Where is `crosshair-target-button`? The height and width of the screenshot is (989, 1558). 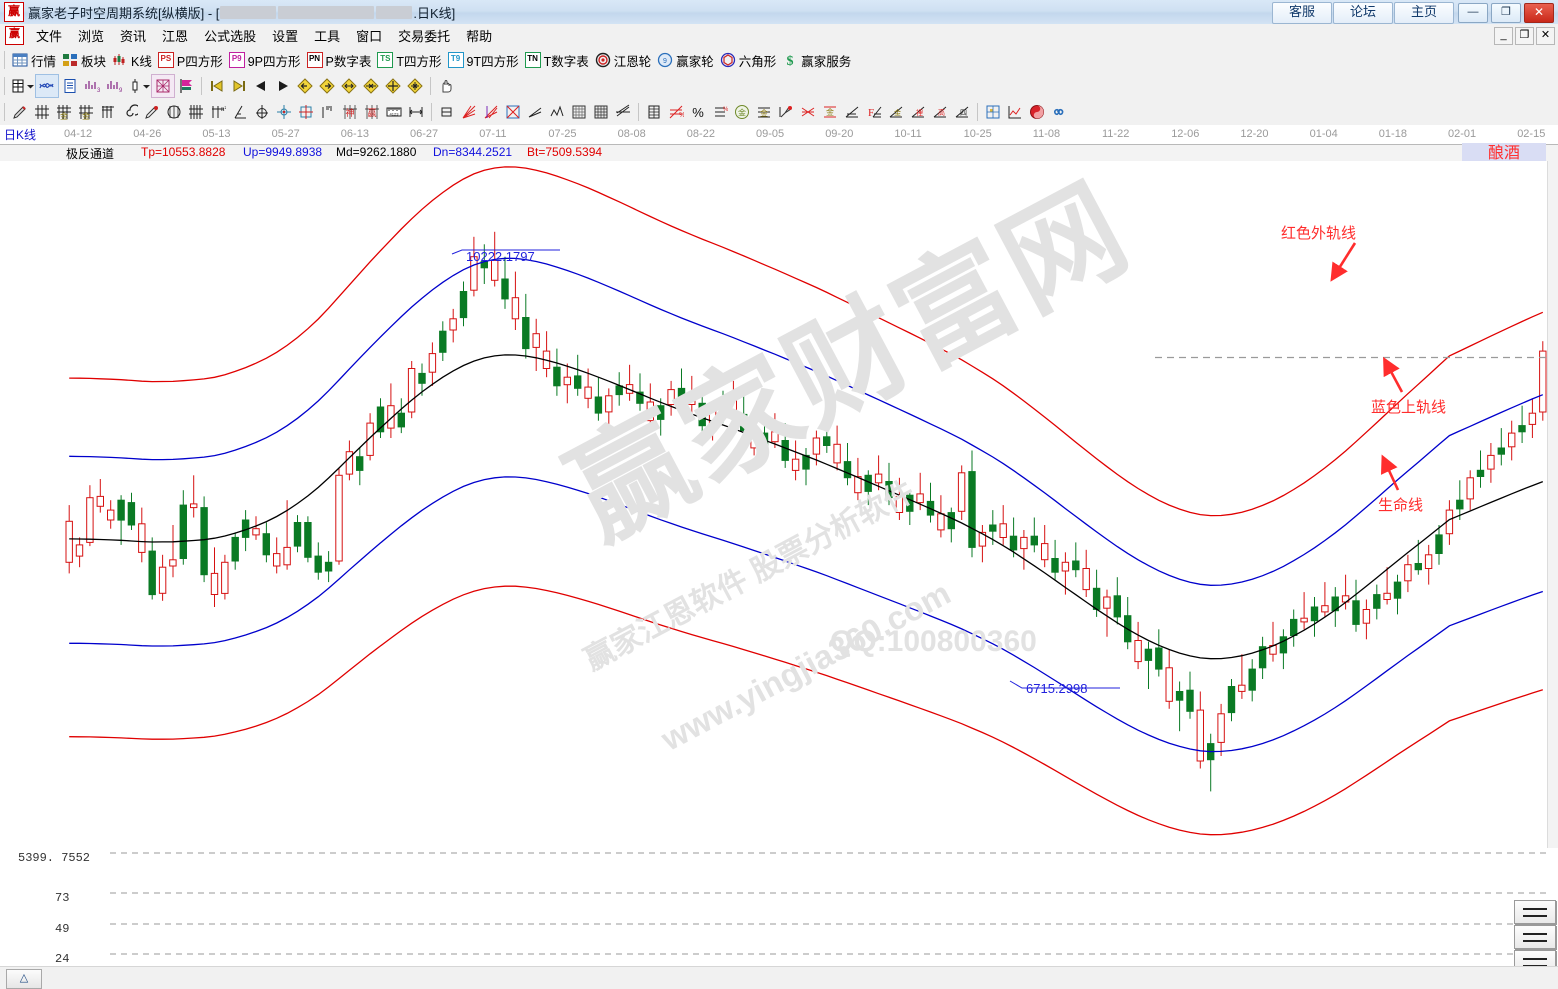
crosshair-target-button is located at coordinates (284, 112).